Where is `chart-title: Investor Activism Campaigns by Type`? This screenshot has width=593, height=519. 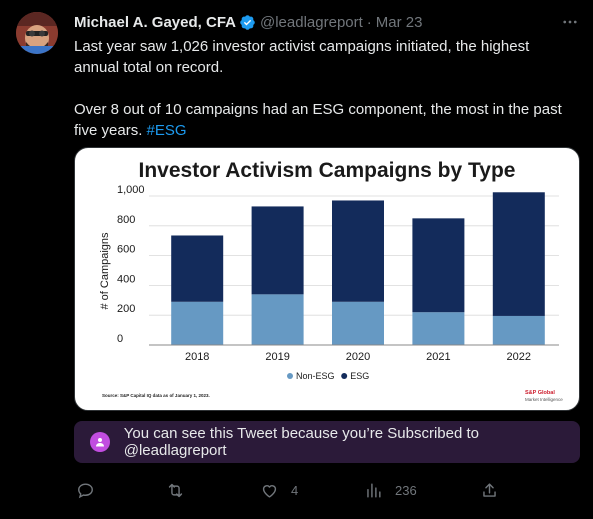 chart-title: Investor Activism Campaigns by Type is located at coordinates (327, 170).